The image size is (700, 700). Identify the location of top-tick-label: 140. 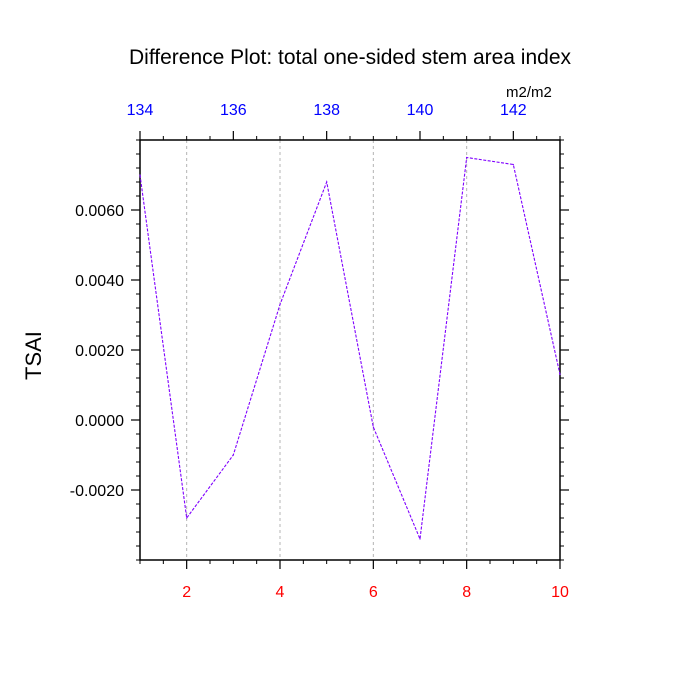
(420, 110).